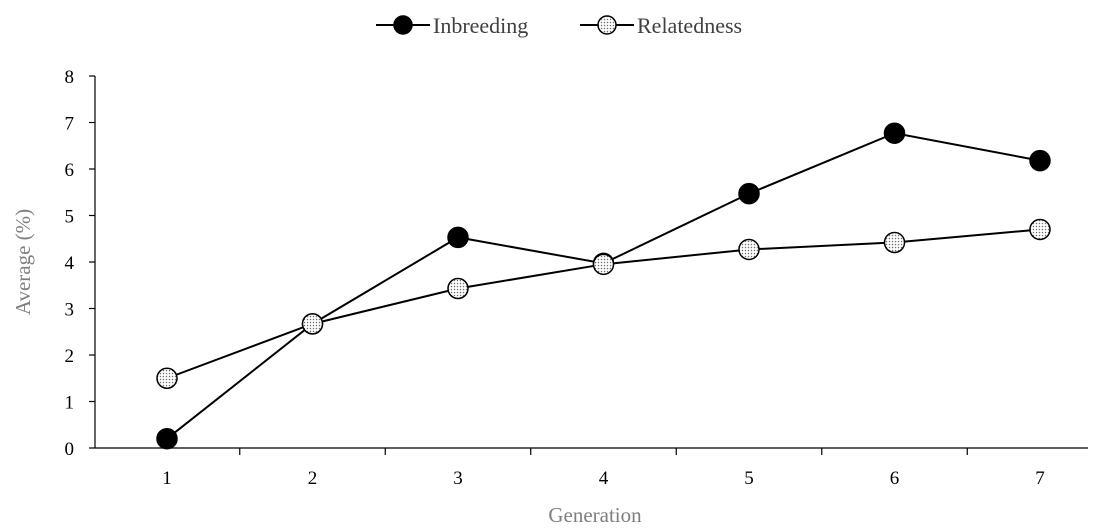 This screenshot has height=530, width=1102. I want to click on x-axis-ticks: 1 2 3 4 5 6 7, so click(603, 468).